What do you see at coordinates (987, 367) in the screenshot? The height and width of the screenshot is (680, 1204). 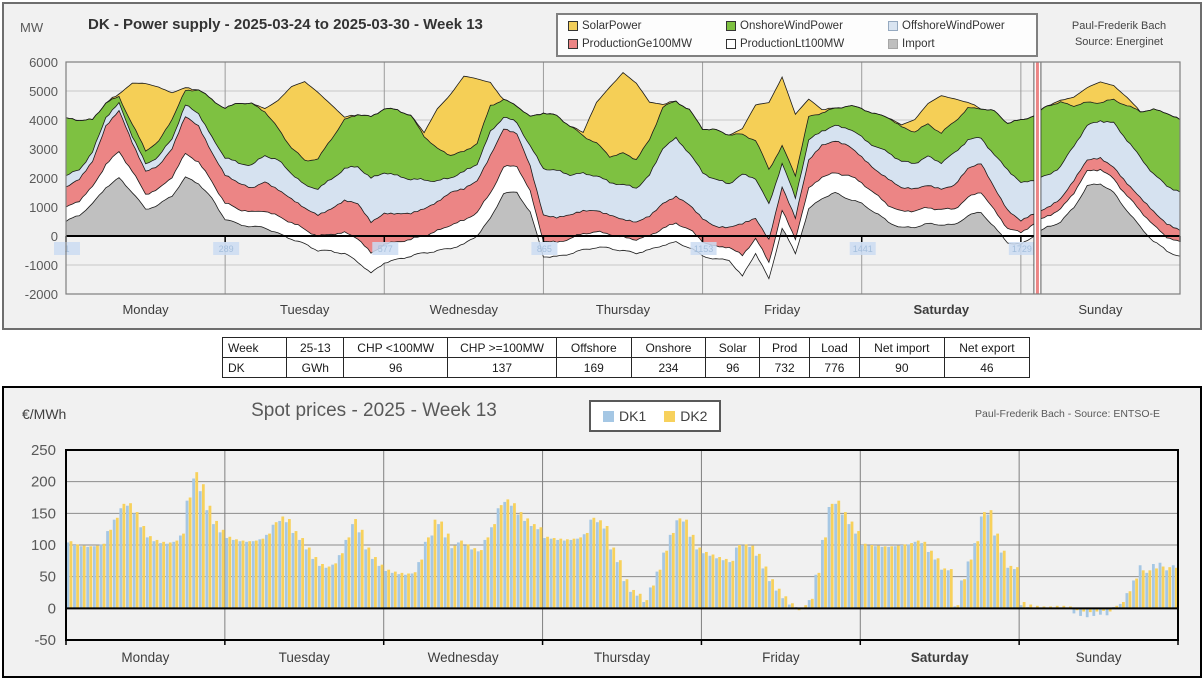 I see `table-cell: 46` at bounding box center [987, 367].